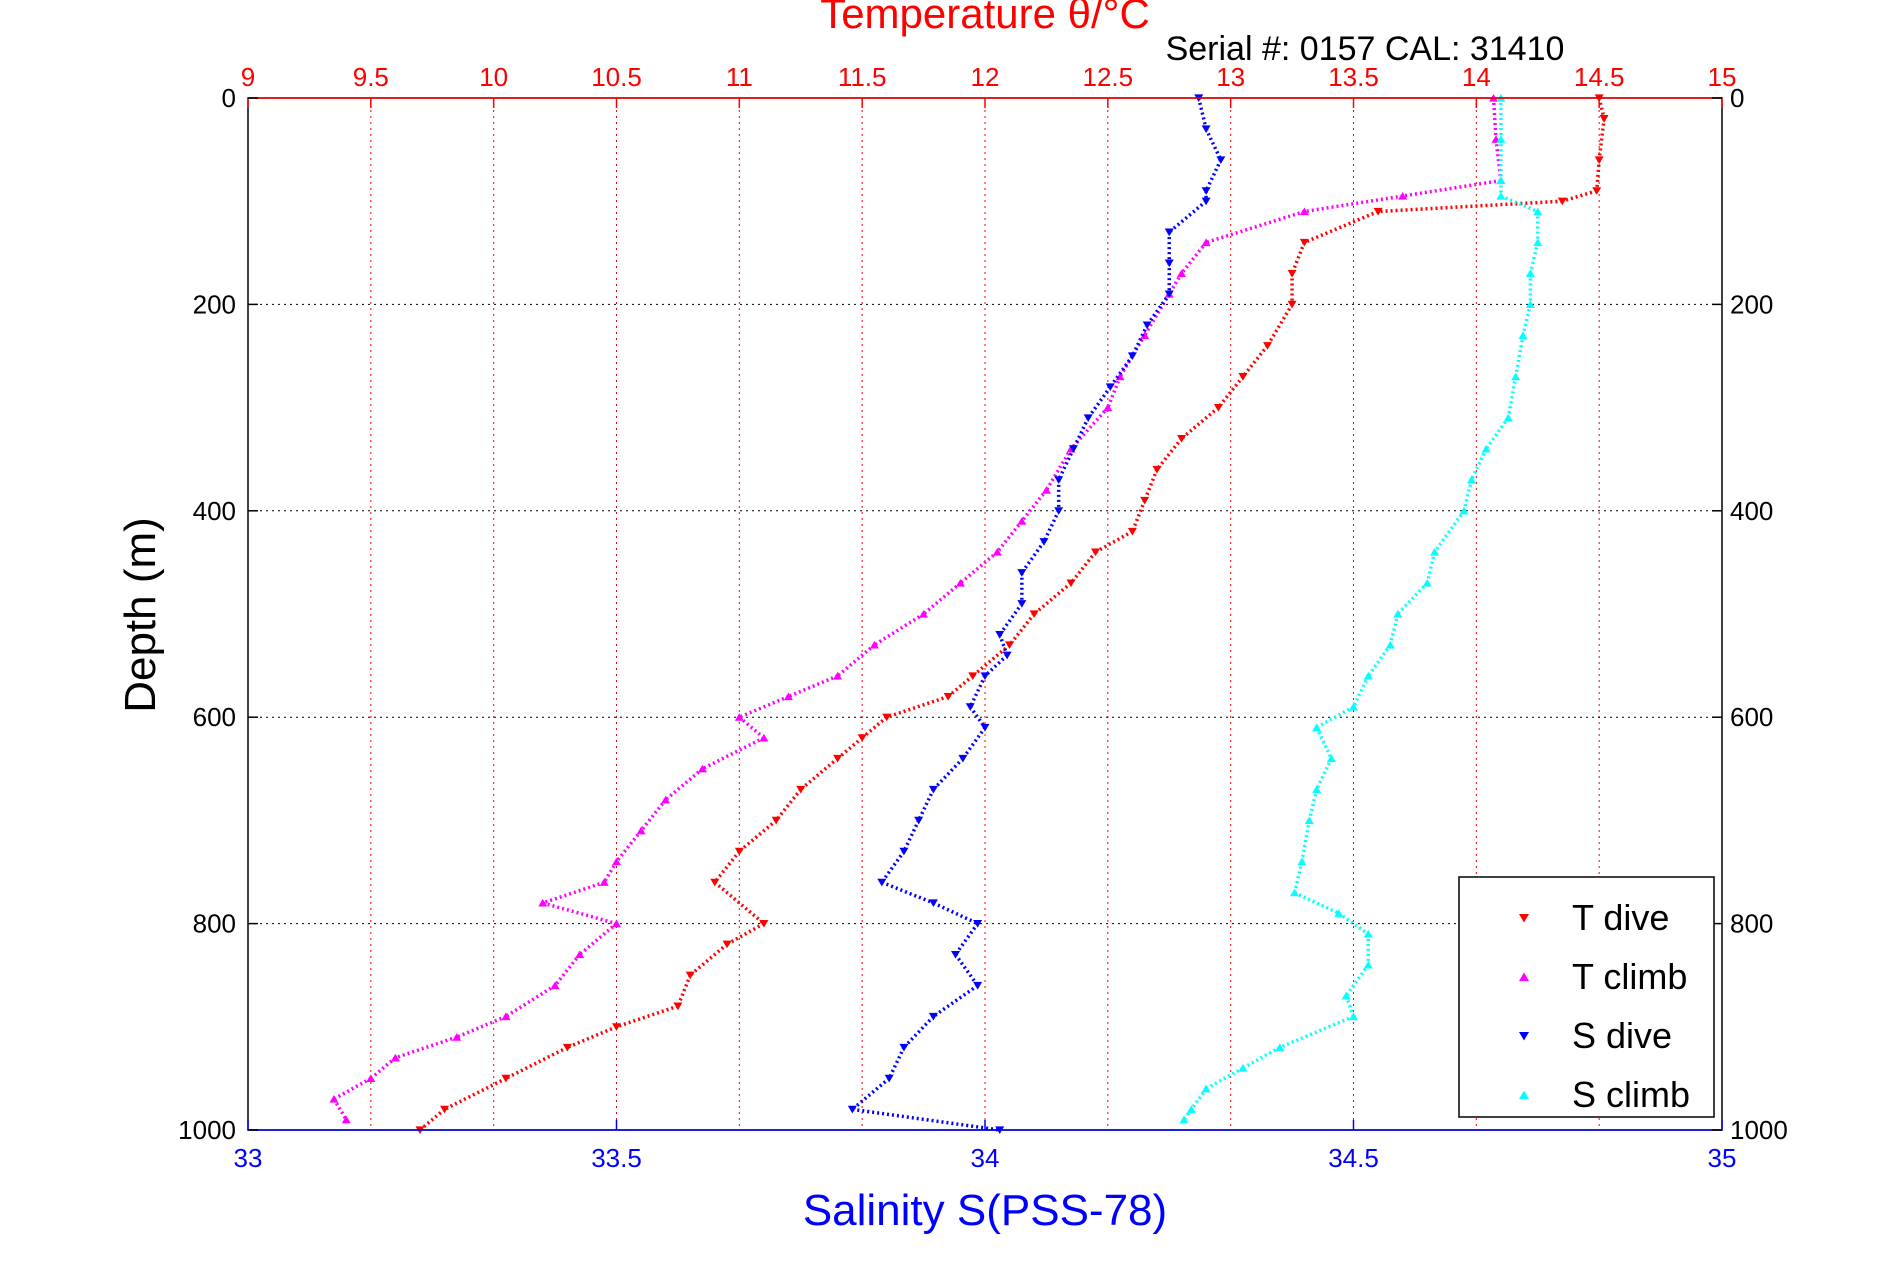 Image resolution: width=1891 pixels, height=1267 pixels. Describe the element at coordinates (140, 615) in the screenshot. I see `y-axis-label: Depth (m)` at that location.